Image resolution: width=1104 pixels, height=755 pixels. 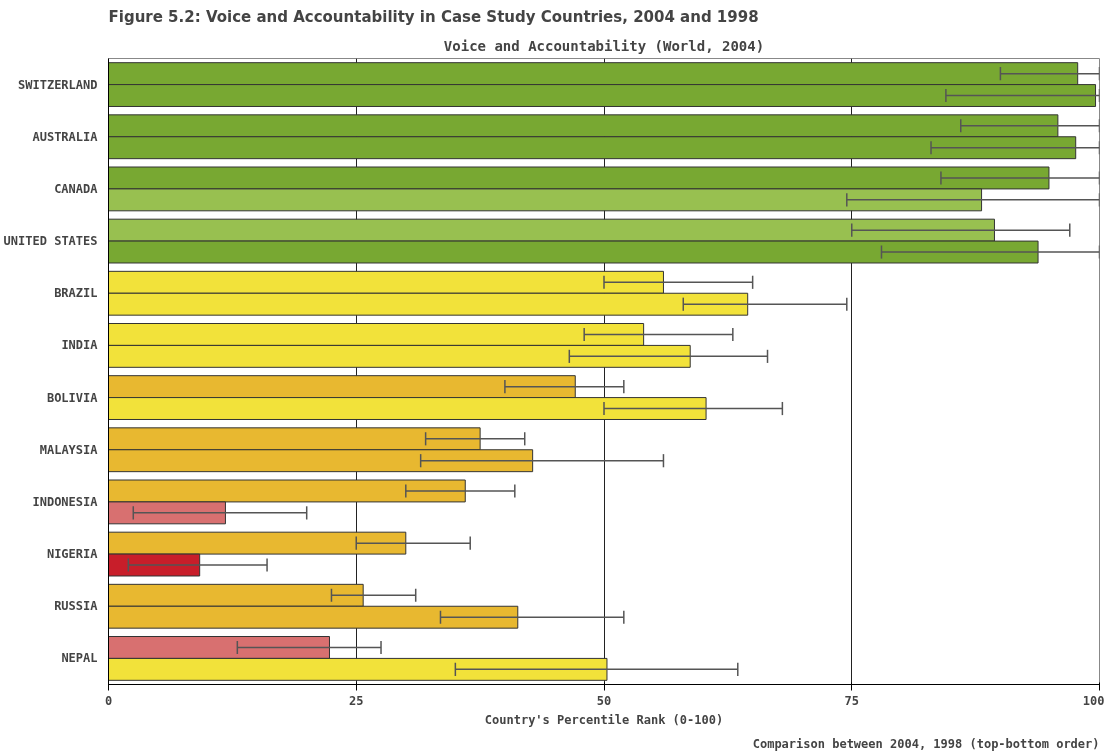 What do you see at coordinates (80, 345) in the screenshot?
I see `y-tick-label: INDIA` at bounding box center [80, 345].